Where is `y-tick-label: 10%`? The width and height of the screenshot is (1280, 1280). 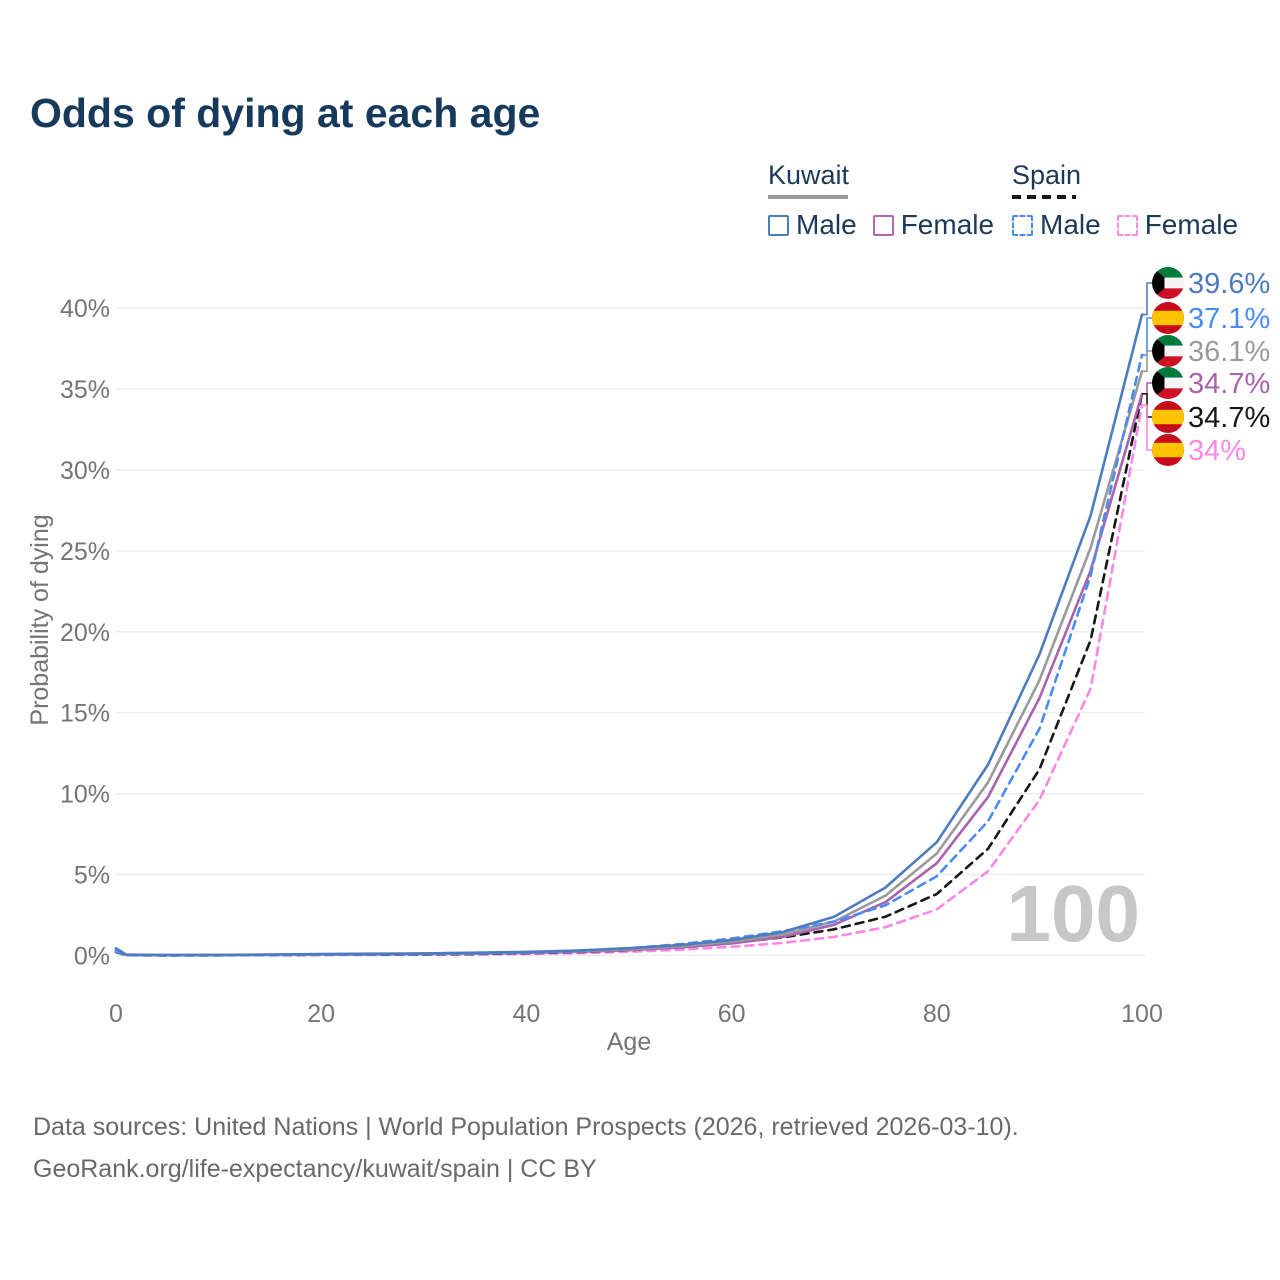 y-tick-label: 10% is located at coordinates (85, 795).